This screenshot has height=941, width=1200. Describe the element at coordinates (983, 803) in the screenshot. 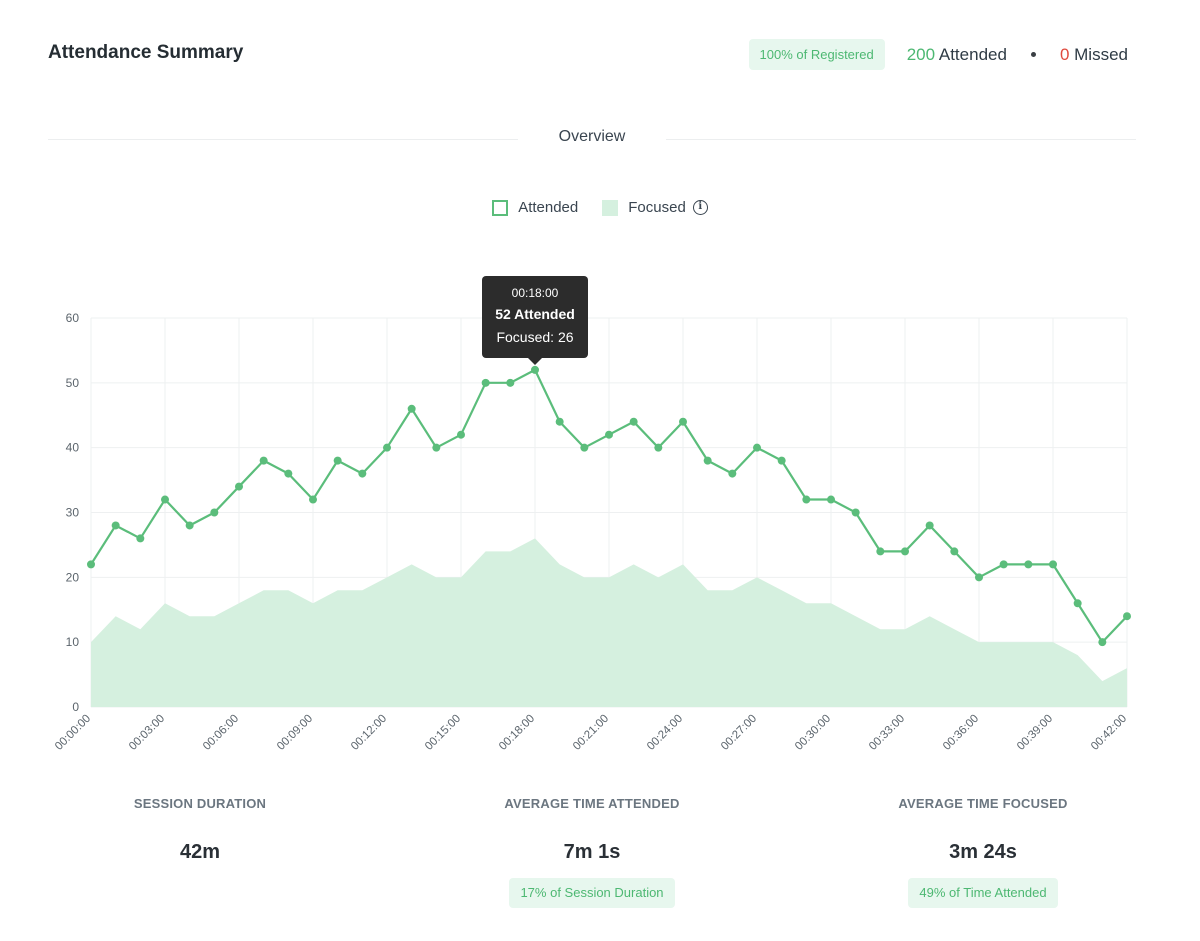

I see `stat-label: AVERAGE TIME FOCUSED` at that location.